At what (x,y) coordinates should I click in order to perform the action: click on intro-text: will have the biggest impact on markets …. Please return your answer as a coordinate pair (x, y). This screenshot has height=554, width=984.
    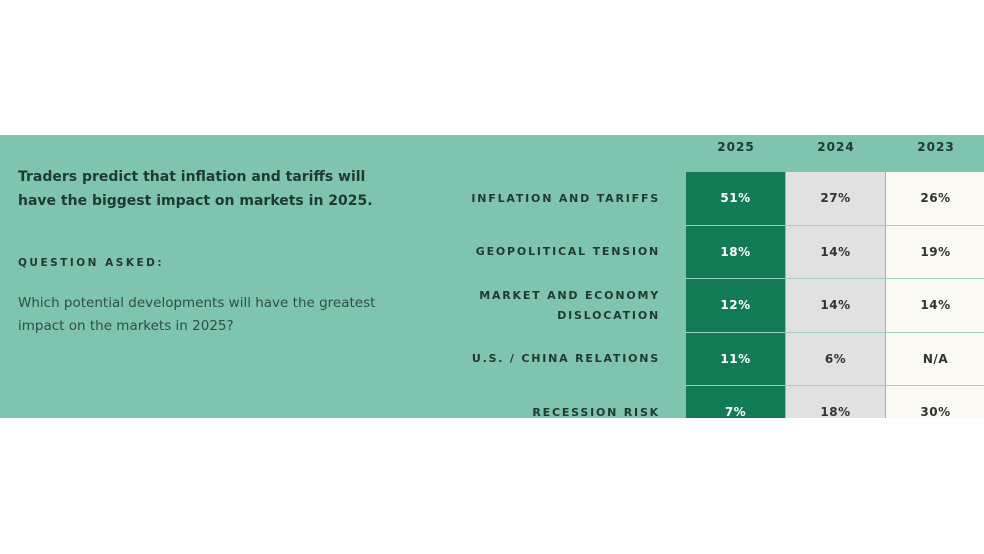
    Looking at the image, I should click on (195, 189).